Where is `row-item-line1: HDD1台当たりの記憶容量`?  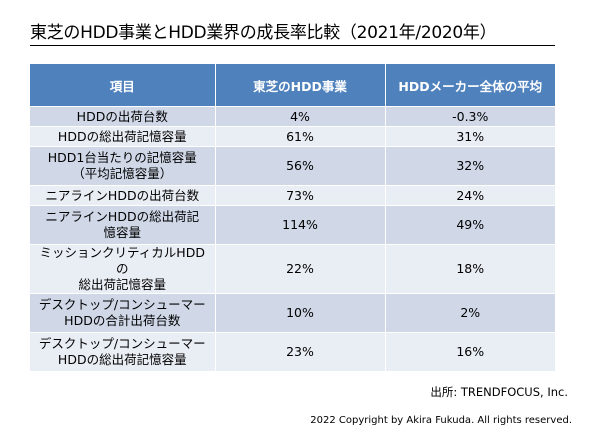
row-item-line1: HDD1台当たりの記憶容量 is located at coordinates (122, 157).